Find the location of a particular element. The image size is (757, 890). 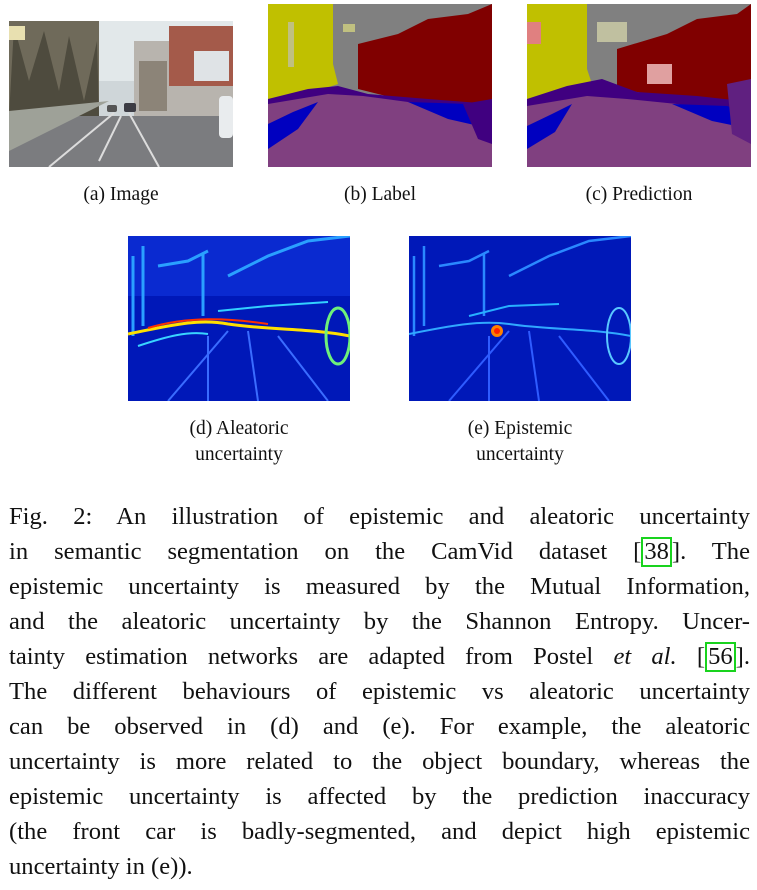

prediction-segmentation is located at coordinates (639, 85).